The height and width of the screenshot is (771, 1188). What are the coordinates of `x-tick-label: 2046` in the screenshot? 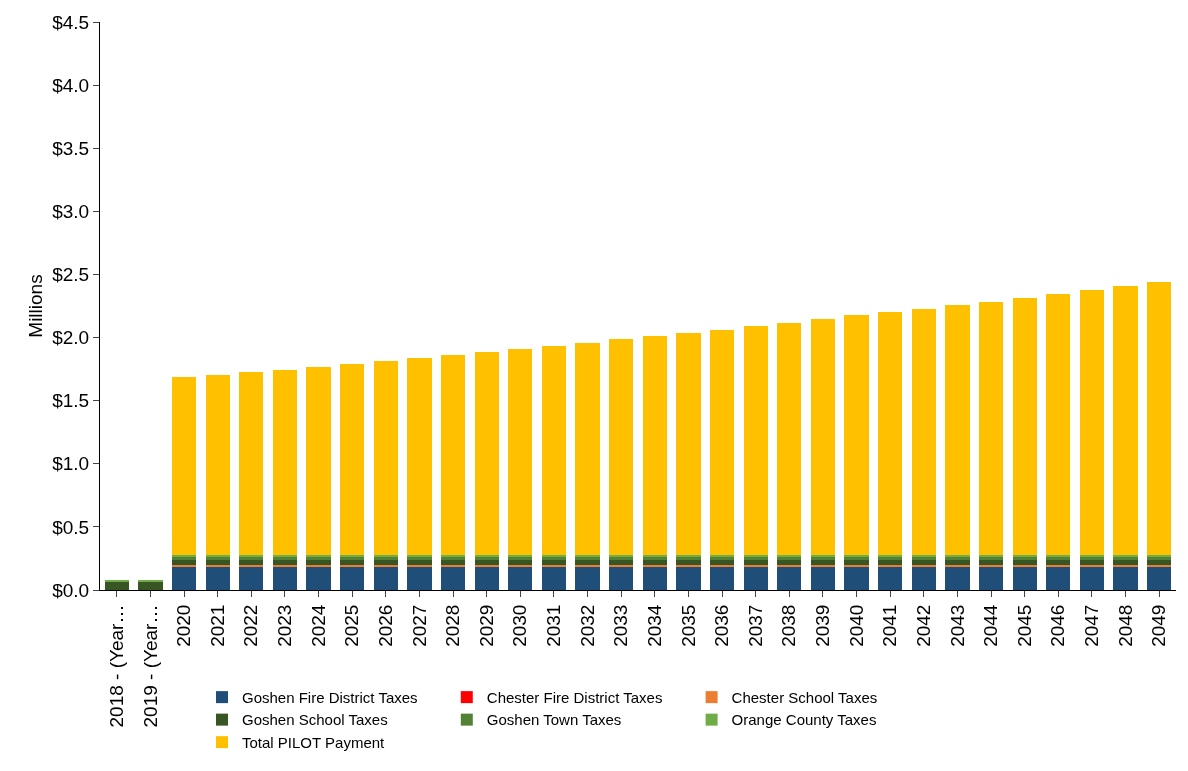 It's located at (1058, 625).